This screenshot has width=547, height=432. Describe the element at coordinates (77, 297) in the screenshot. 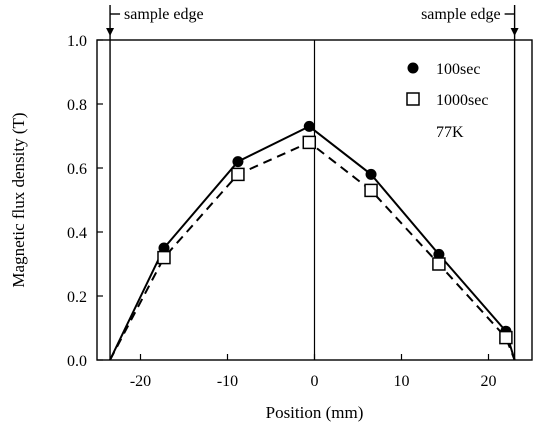

I see `y-tick-label: 0.2` at that location.